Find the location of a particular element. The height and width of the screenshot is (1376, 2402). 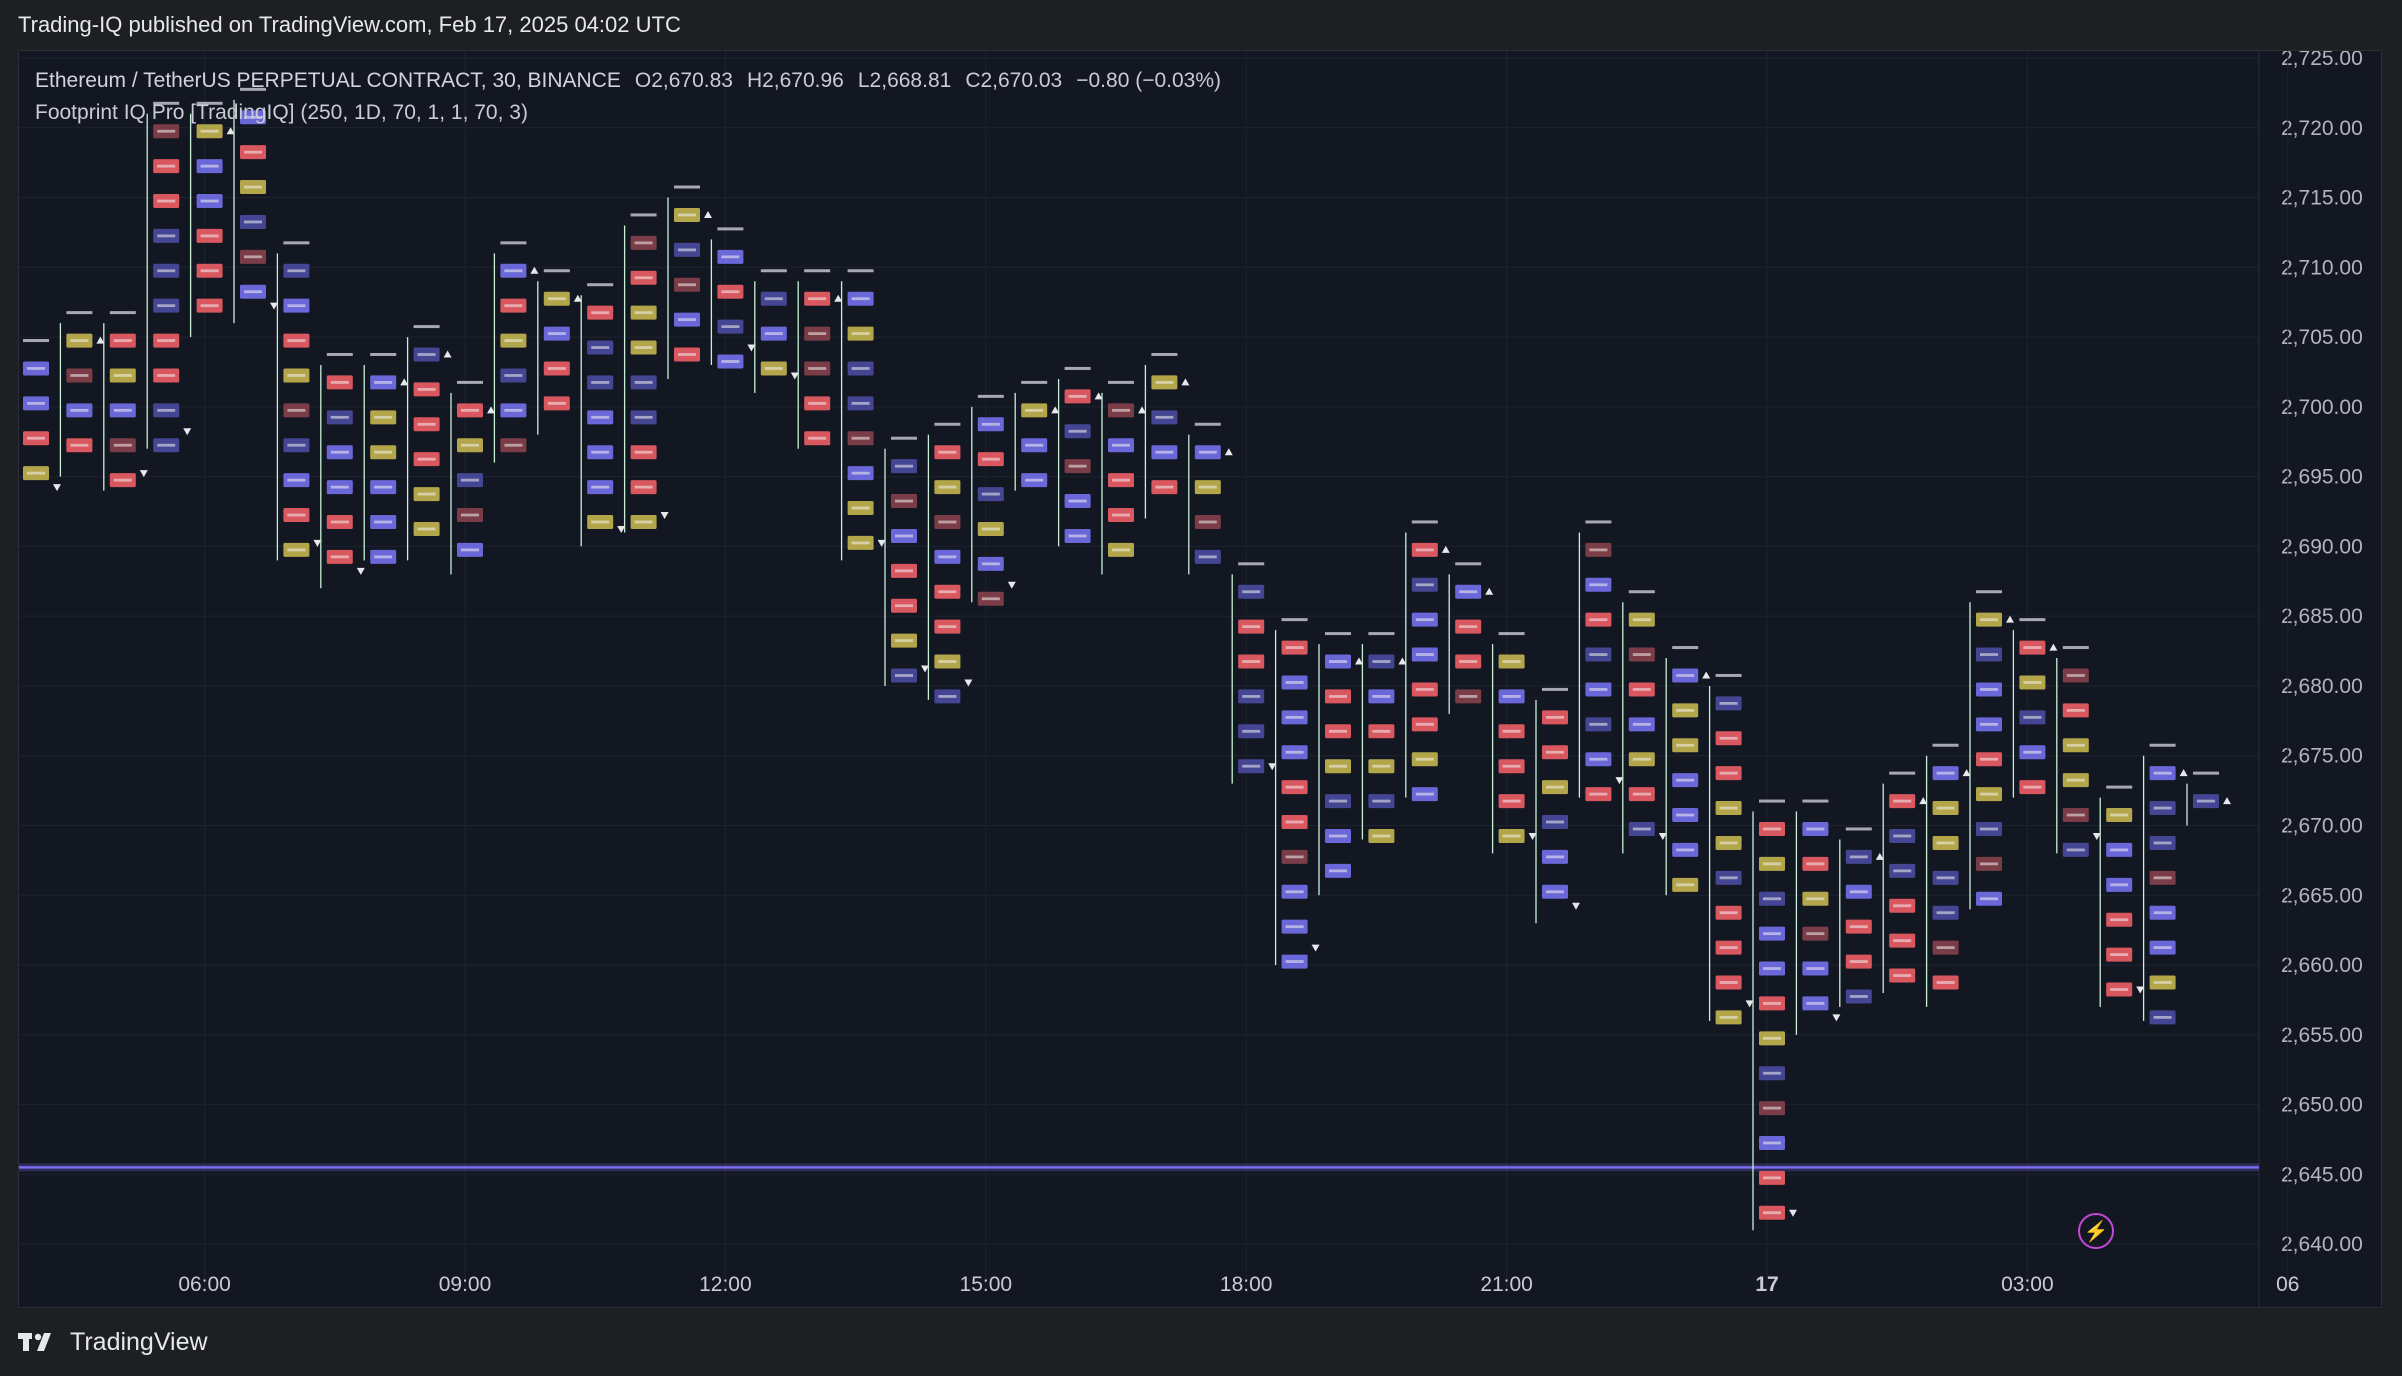

footer-bar: TradingView is located at coordinates (1201, 1342).